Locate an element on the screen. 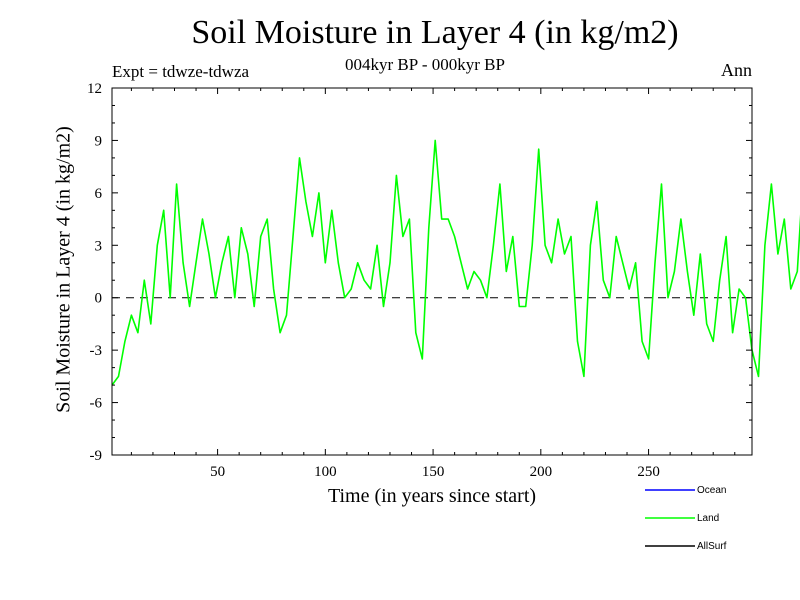 The image size is (800, 600). x-tick-label: 200 is located at coordinates (541, 472).